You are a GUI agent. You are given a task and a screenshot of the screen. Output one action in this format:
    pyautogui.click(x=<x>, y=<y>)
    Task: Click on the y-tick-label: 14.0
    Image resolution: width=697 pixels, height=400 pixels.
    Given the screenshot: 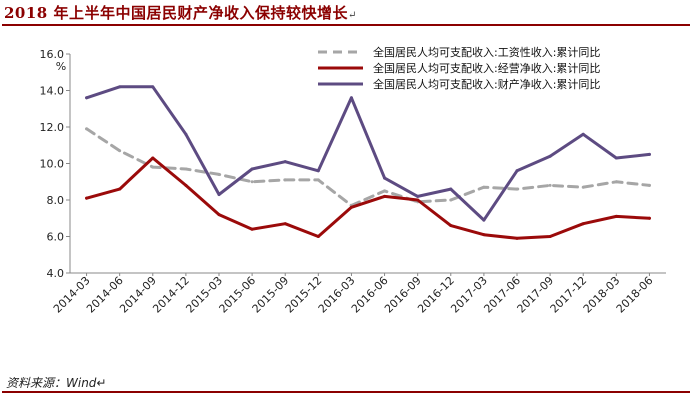 What is the action you would take?
    pyautogui.click(x=52, y=91)
    